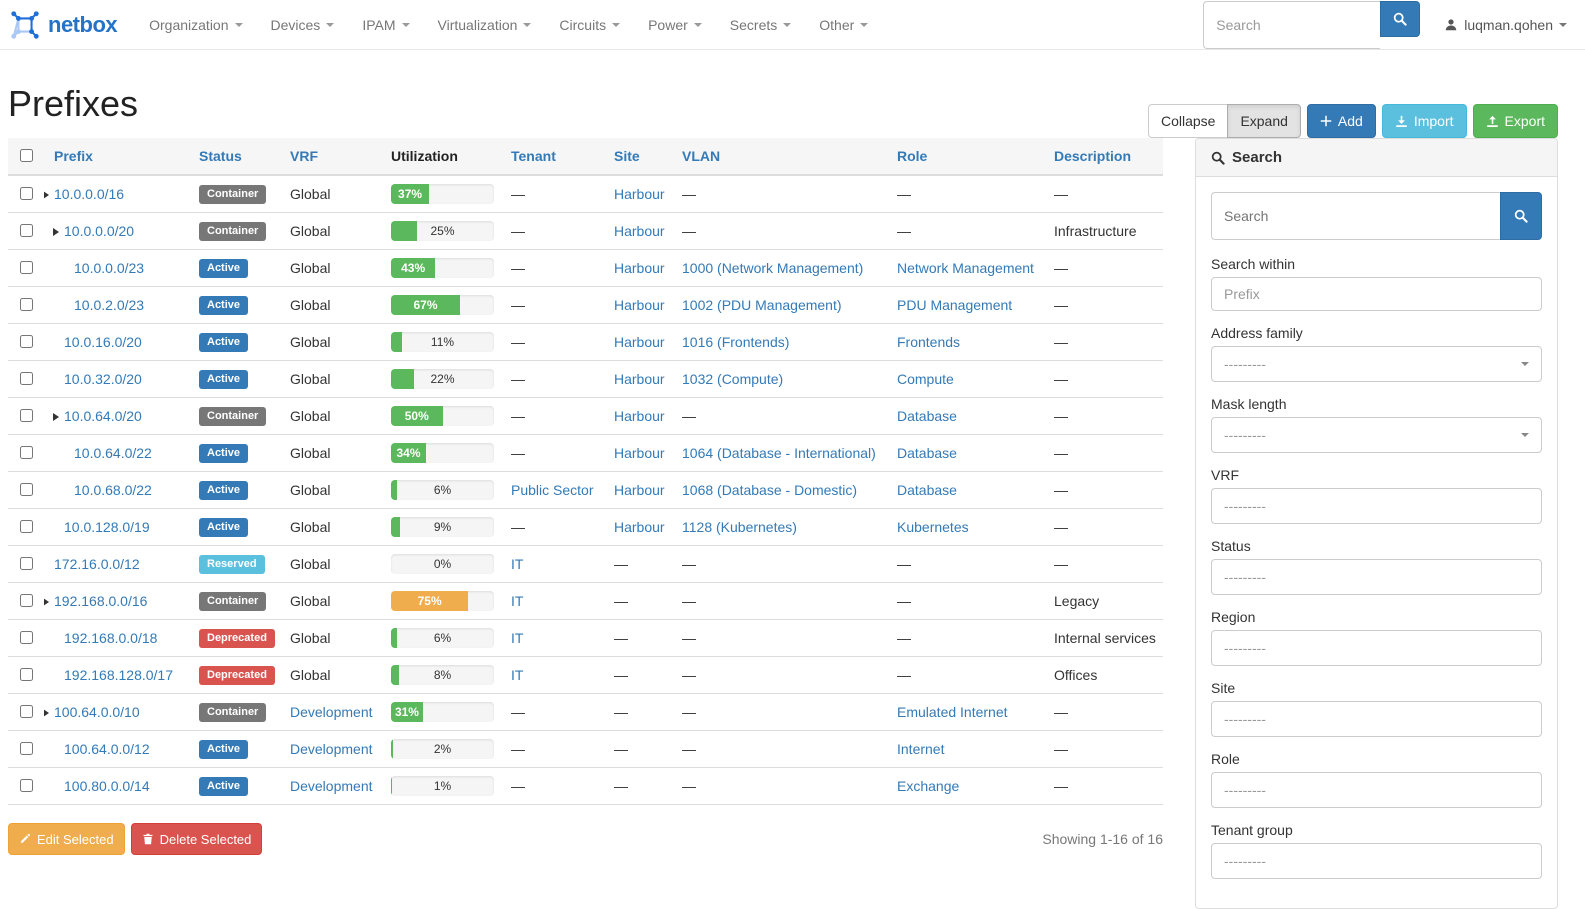 The image size is (1585, 909). Describe the element at coordinates (1505, 25) in the screenshot. I see `user-menu: luqman.qohen` at that location.